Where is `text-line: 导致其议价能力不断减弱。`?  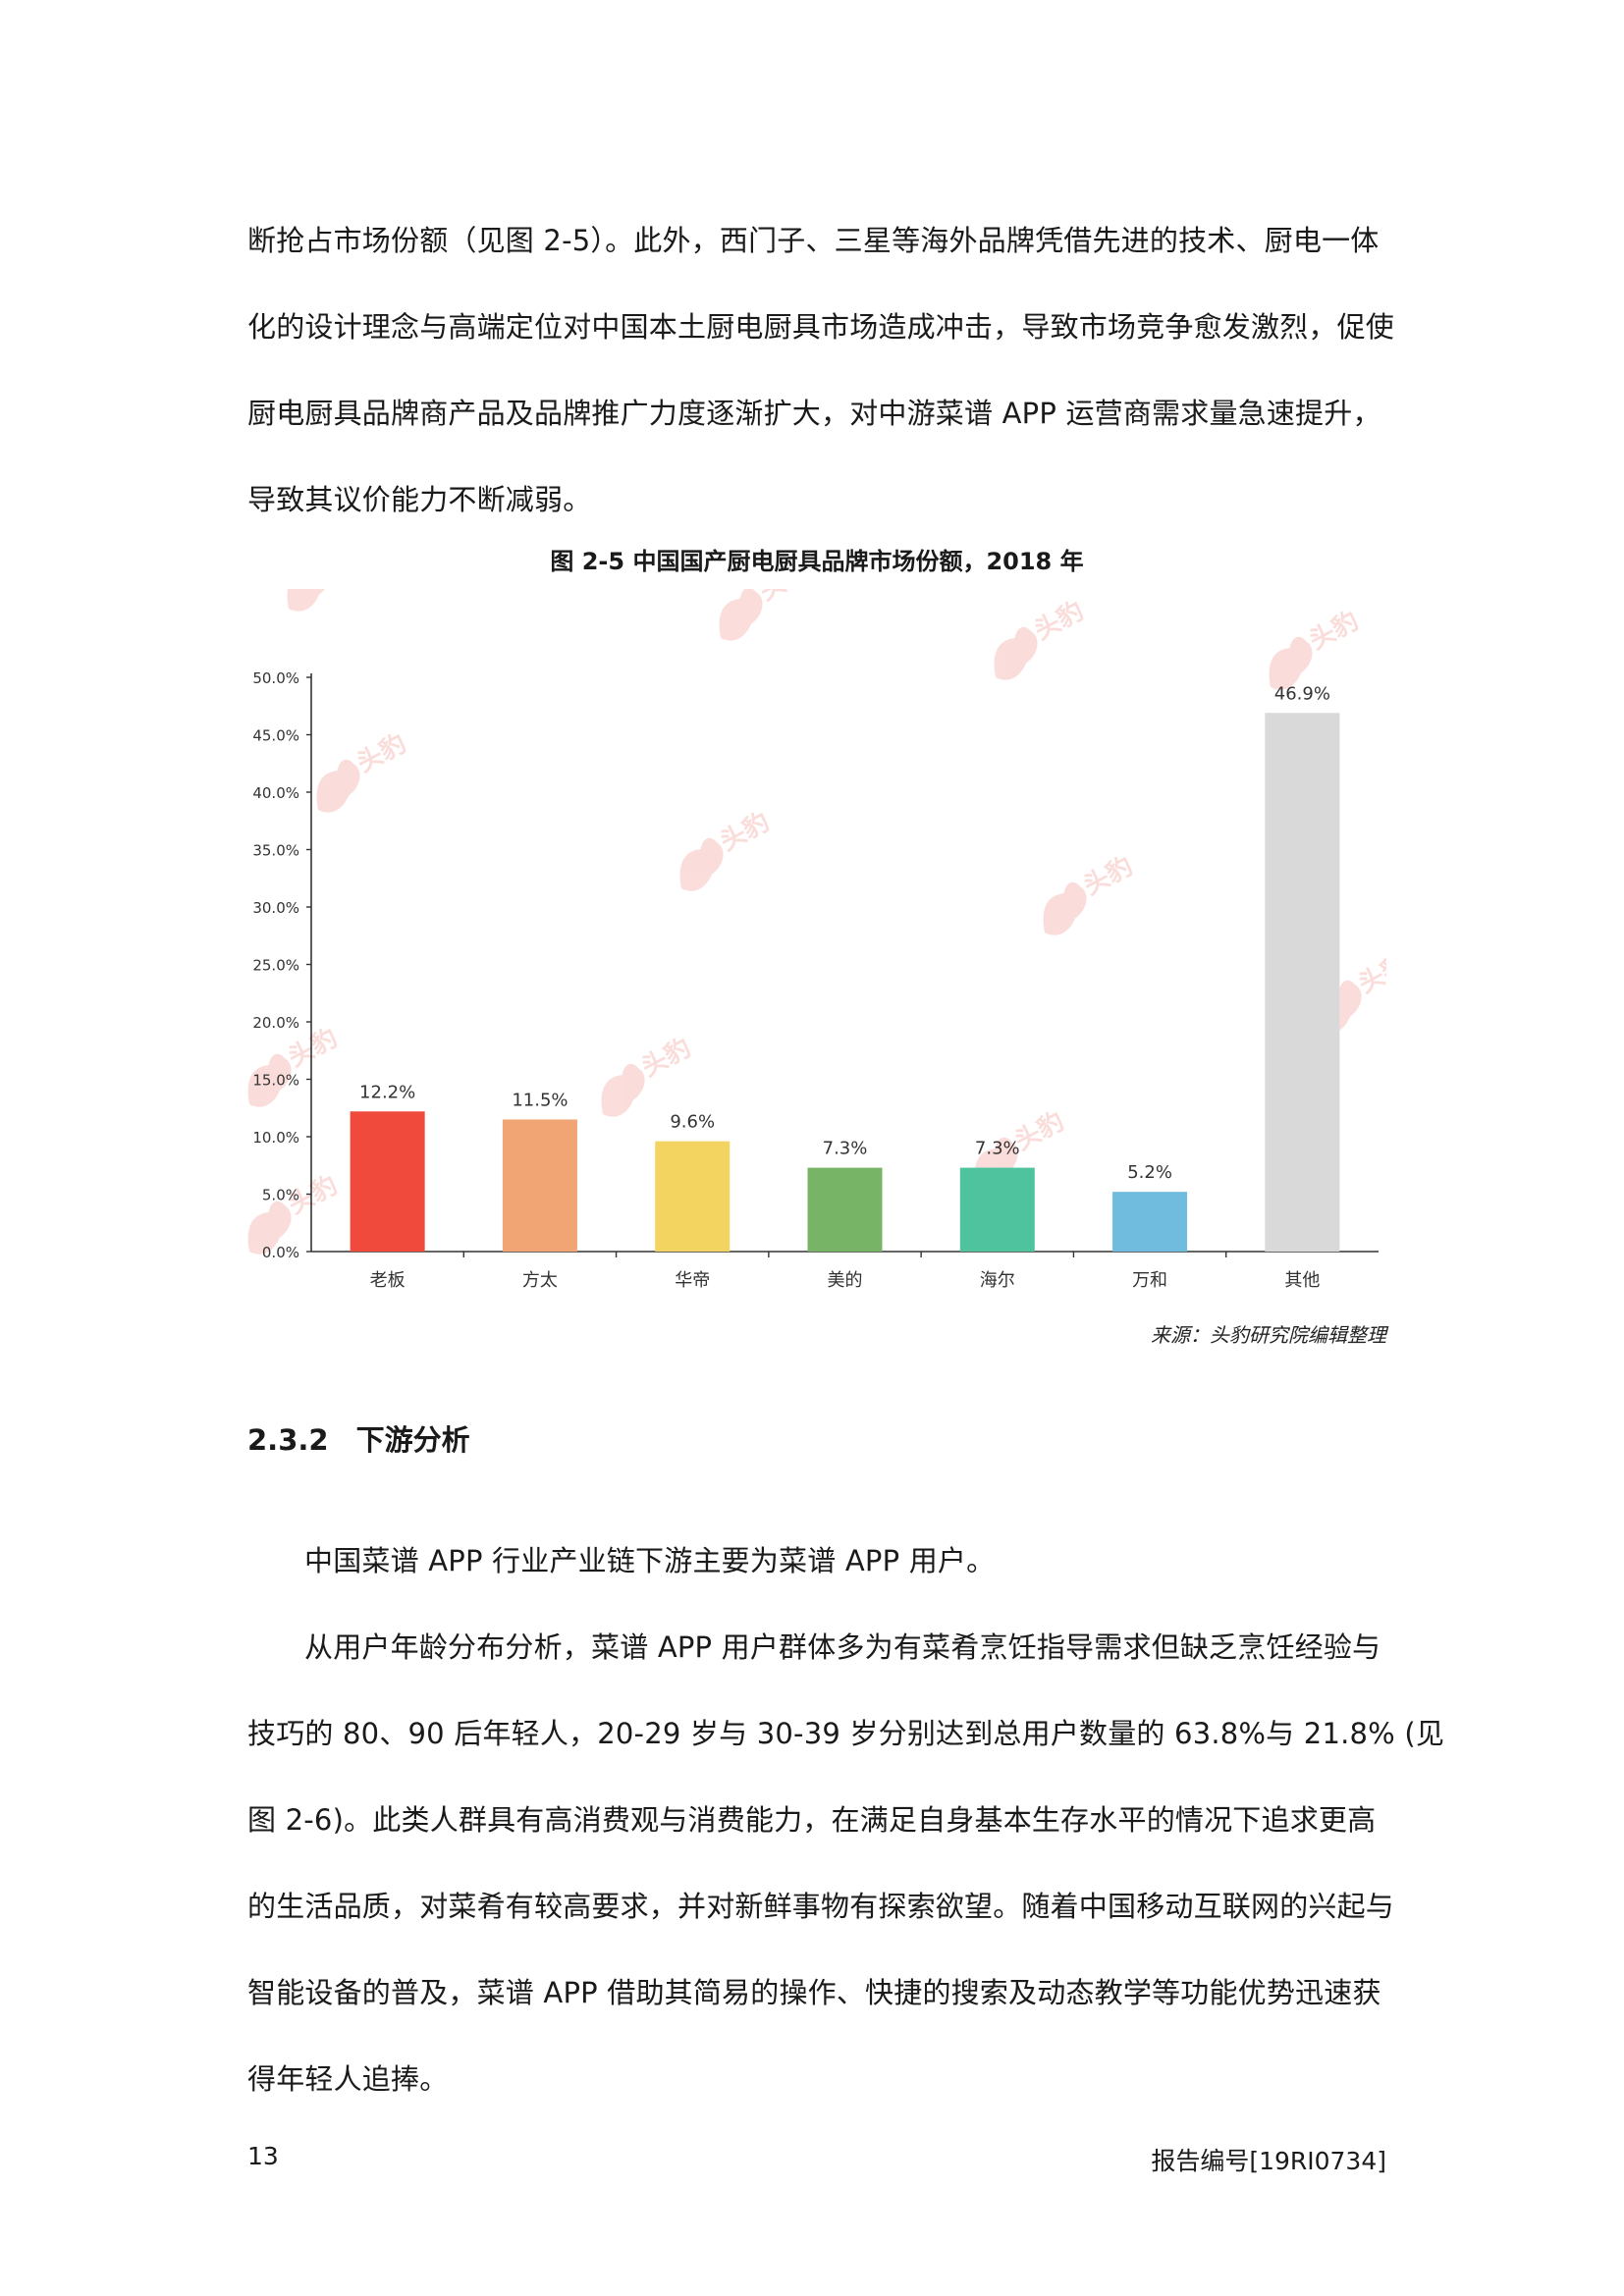 text-line: 导致其议价能力不断减弱。 is located at coordinates (419, 500).